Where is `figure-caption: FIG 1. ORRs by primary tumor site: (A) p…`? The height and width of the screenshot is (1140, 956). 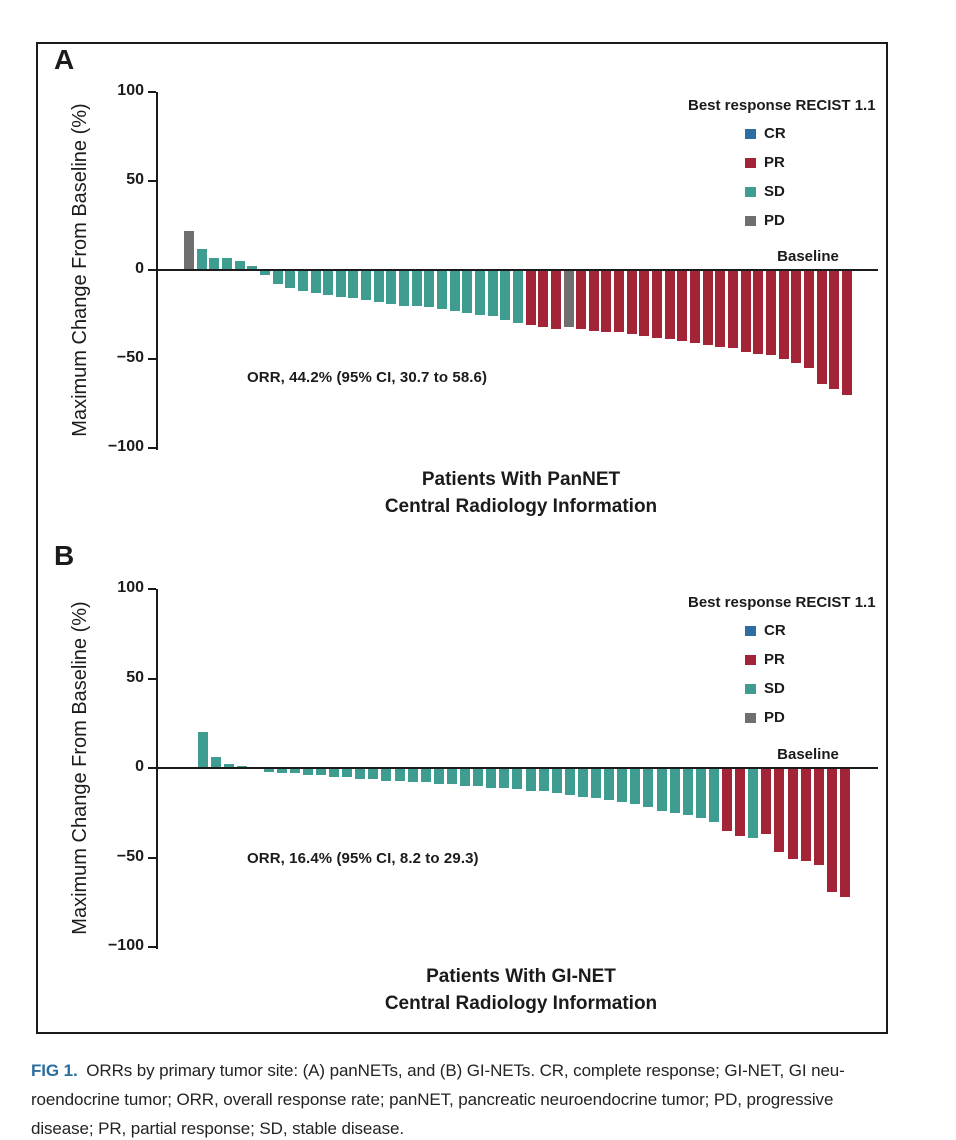
figure-caption: FIG 1. ORRs by primary tumor site: (A) p… is located at coordinates (486, 1098).